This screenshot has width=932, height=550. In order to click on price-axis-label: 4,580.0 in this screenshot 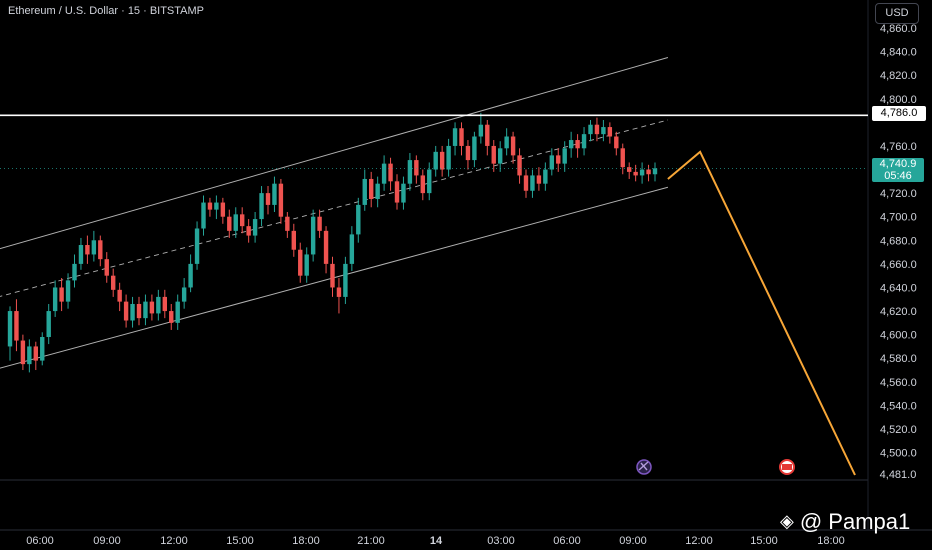, I will do `click(898, 359)`.